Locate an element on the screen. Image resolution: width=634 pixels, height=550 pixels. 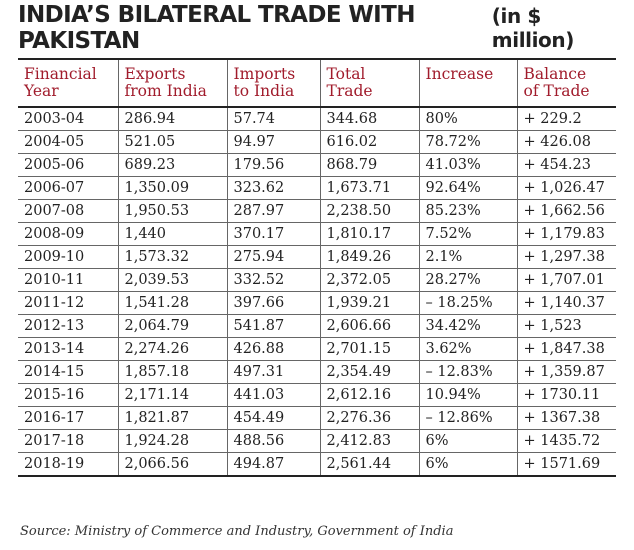
cell-total-trade: 1,939.21 is located at coordinates (369, 303).